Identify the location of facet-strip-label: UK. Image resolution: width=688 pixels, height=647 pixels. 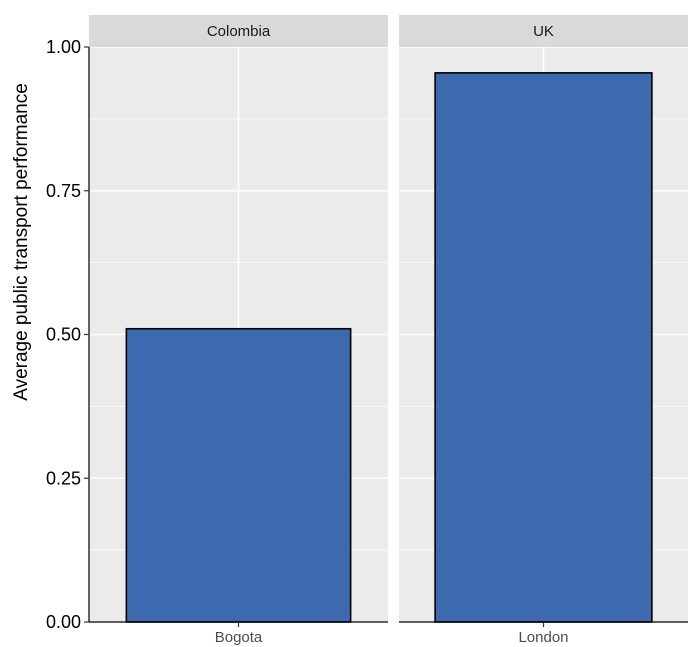
(543, 31).